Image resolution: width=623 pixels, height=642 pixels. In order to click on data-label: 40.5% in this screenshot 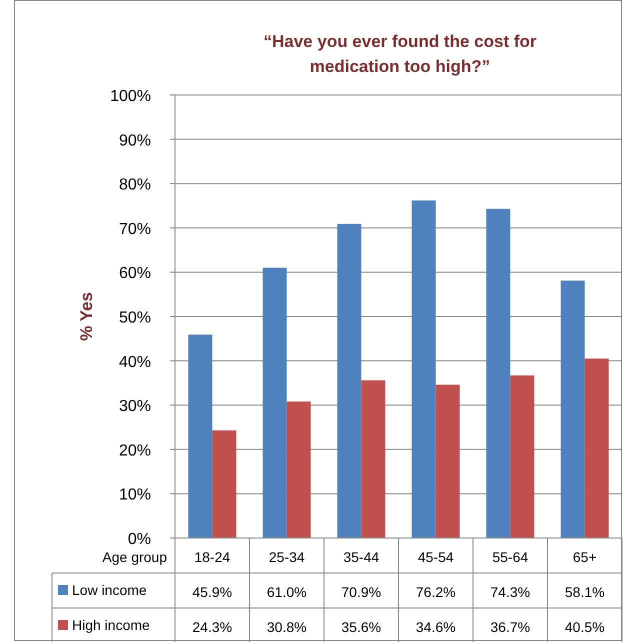, I will do `click(584, 627)`.